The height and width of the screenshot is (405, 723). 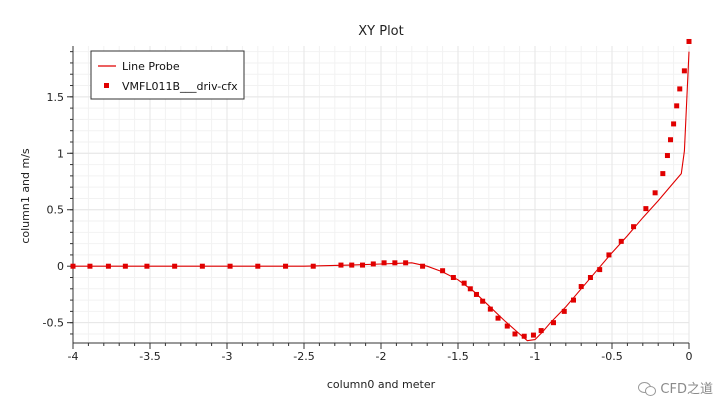 What do you see at coordinates (151, 66) in the screenshot?
I see `legend-label-line-probe: Line Probe` at bounding box center [151, 66].